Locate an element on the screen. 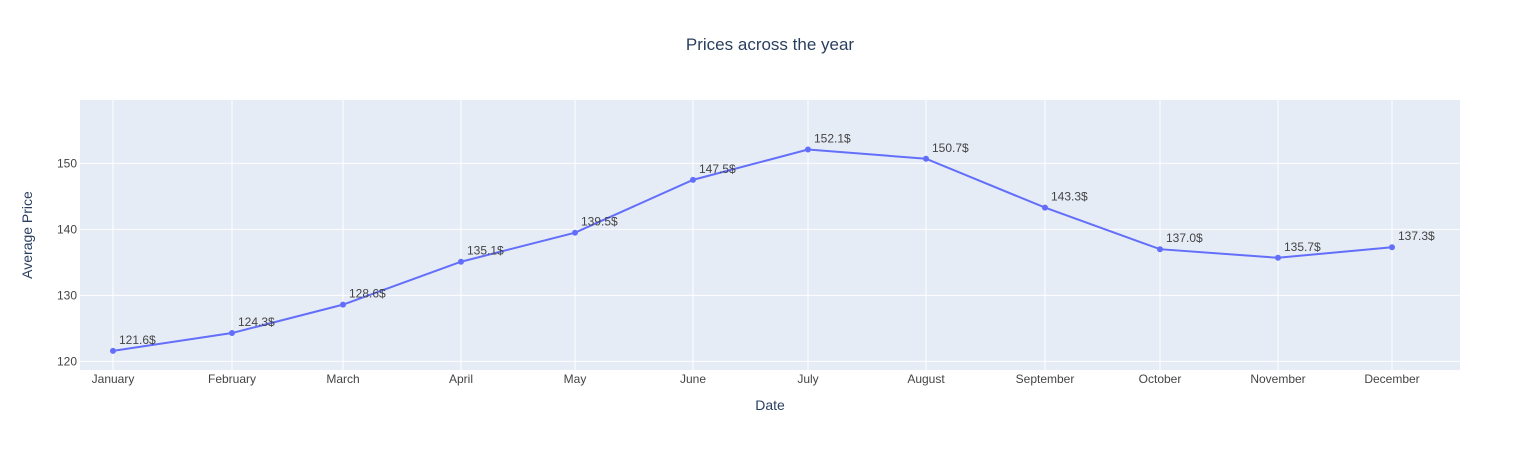 The image size is (1540, 455). y-tick-label: 150 is located at coordinates (67, 163).